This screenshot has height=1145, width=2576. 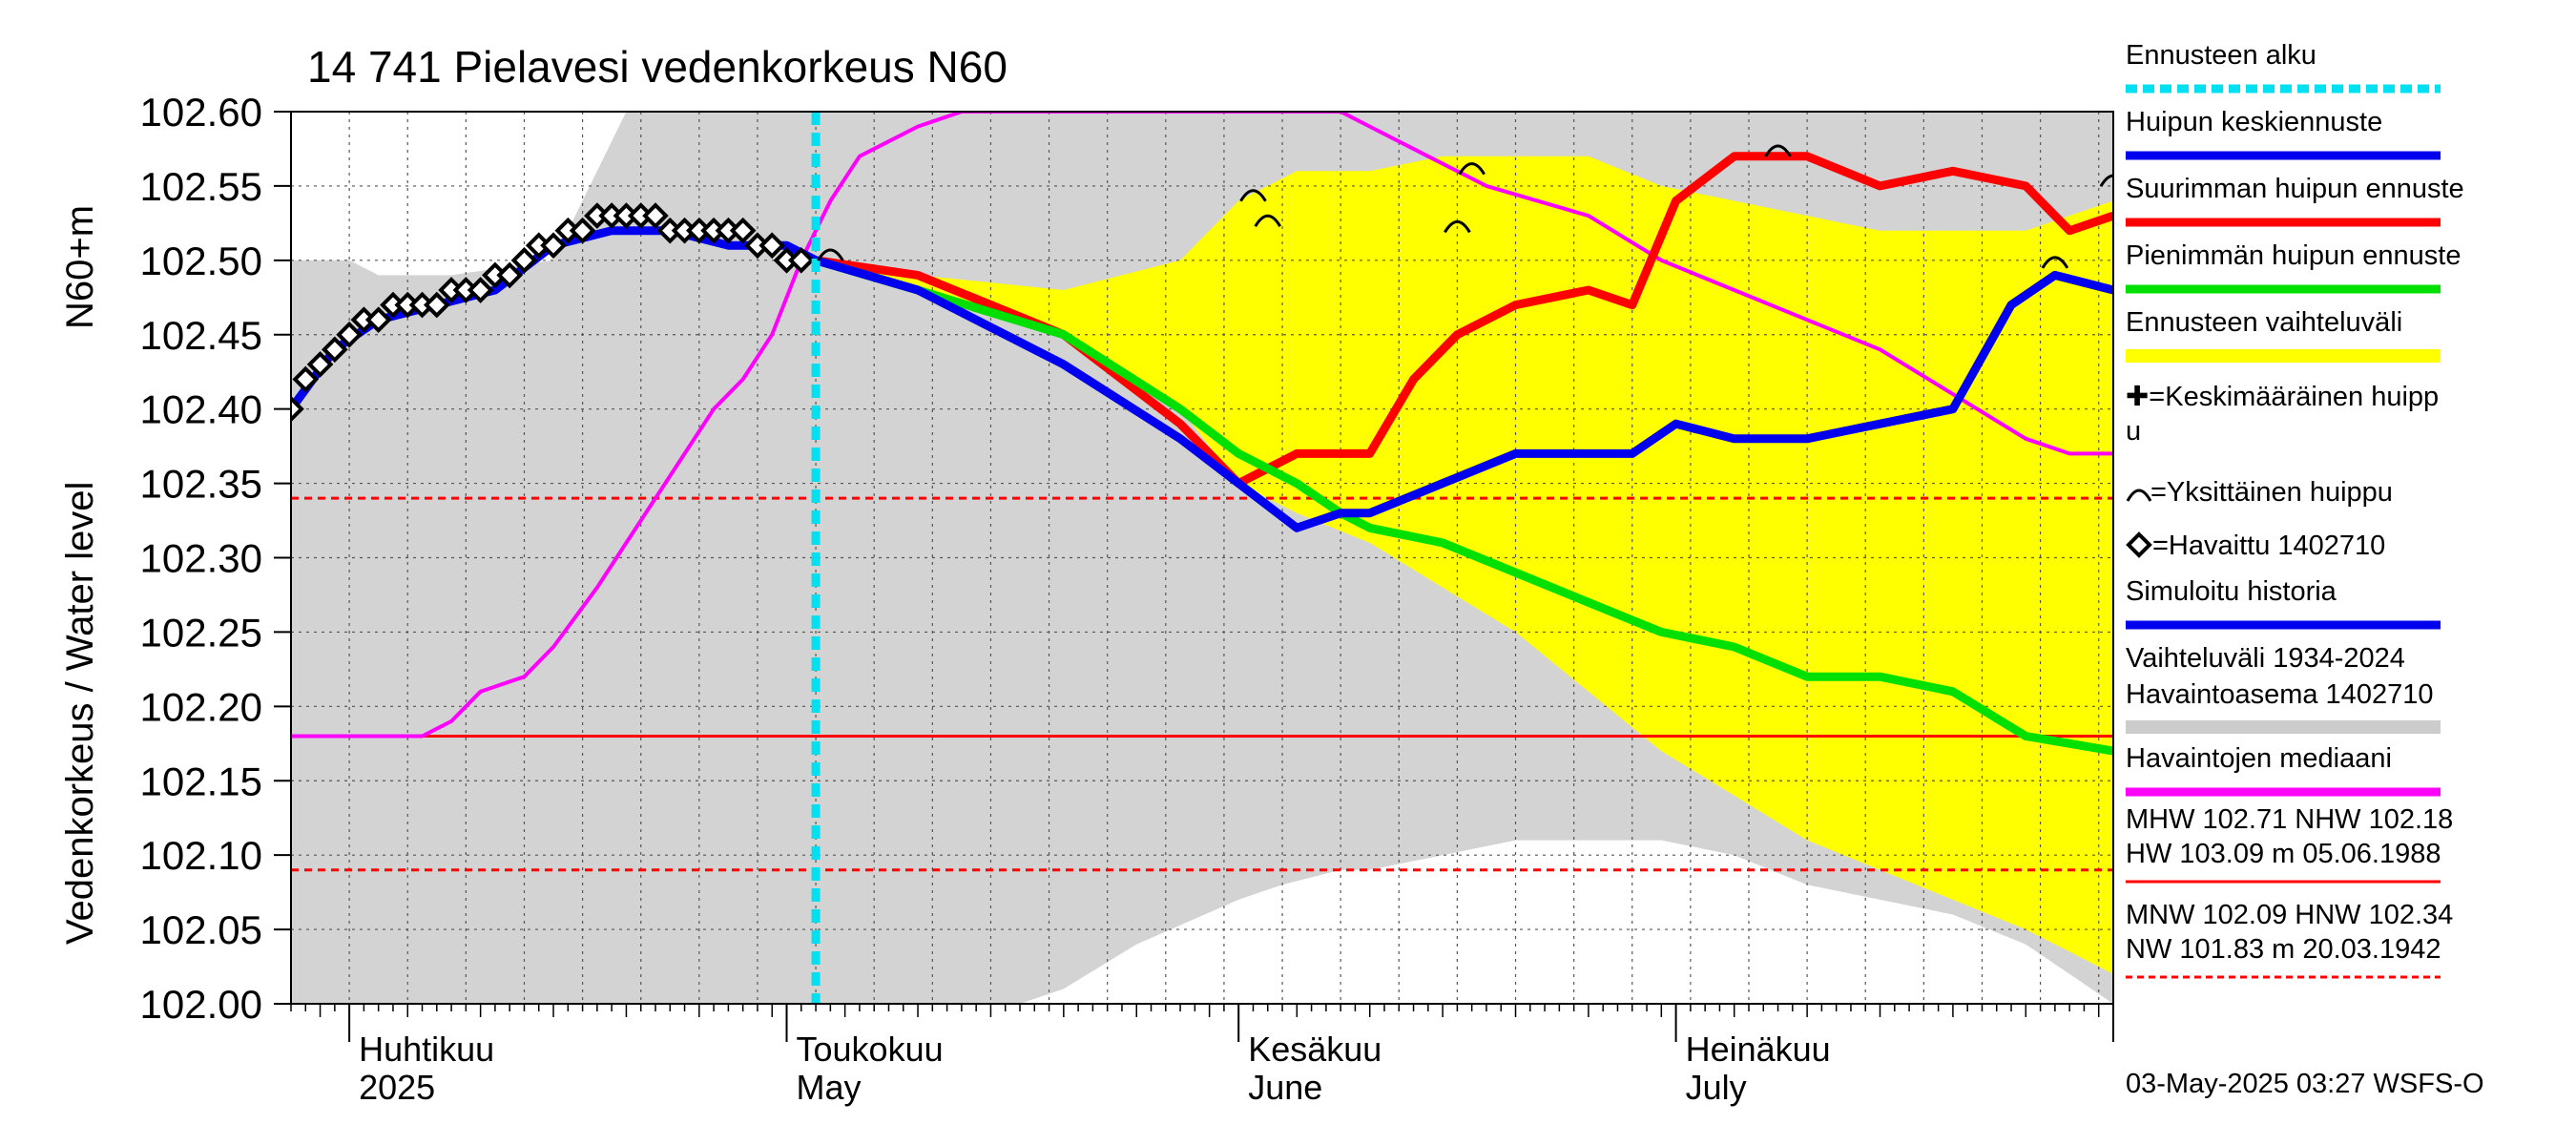 What do you see at coordinates (657, 67) in the screenshot?
I see `chart-title: 14 741 Pielavesi vedenkorkeus N60` at bounding box center [657, 67].